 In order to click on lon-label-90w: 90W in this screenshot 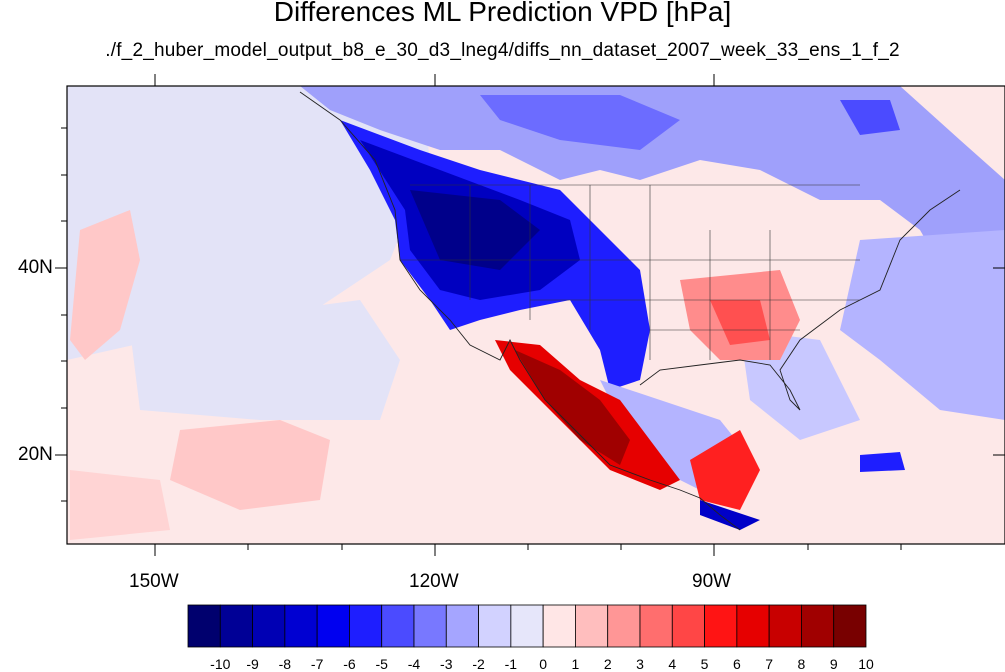, I will do `click(712, 581)`.